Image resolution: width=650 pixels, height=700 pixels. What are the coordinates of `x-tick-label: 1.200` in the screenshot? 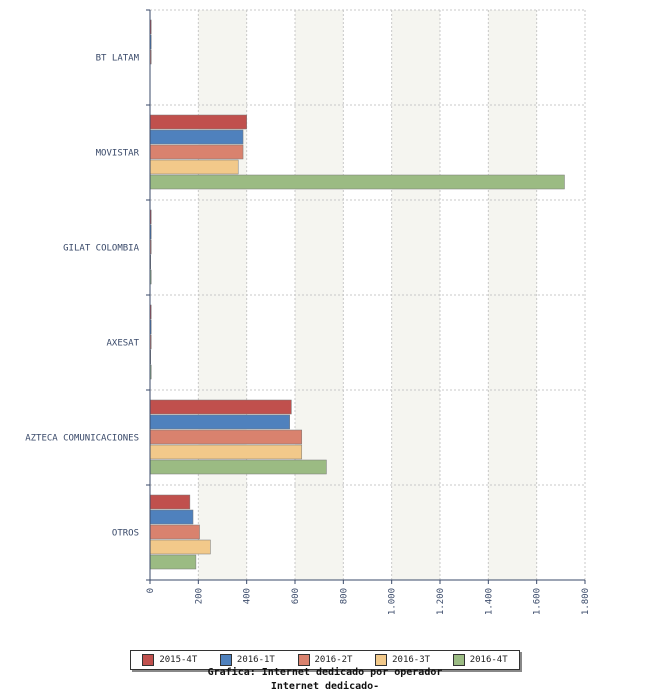 It's located at (441, 601).